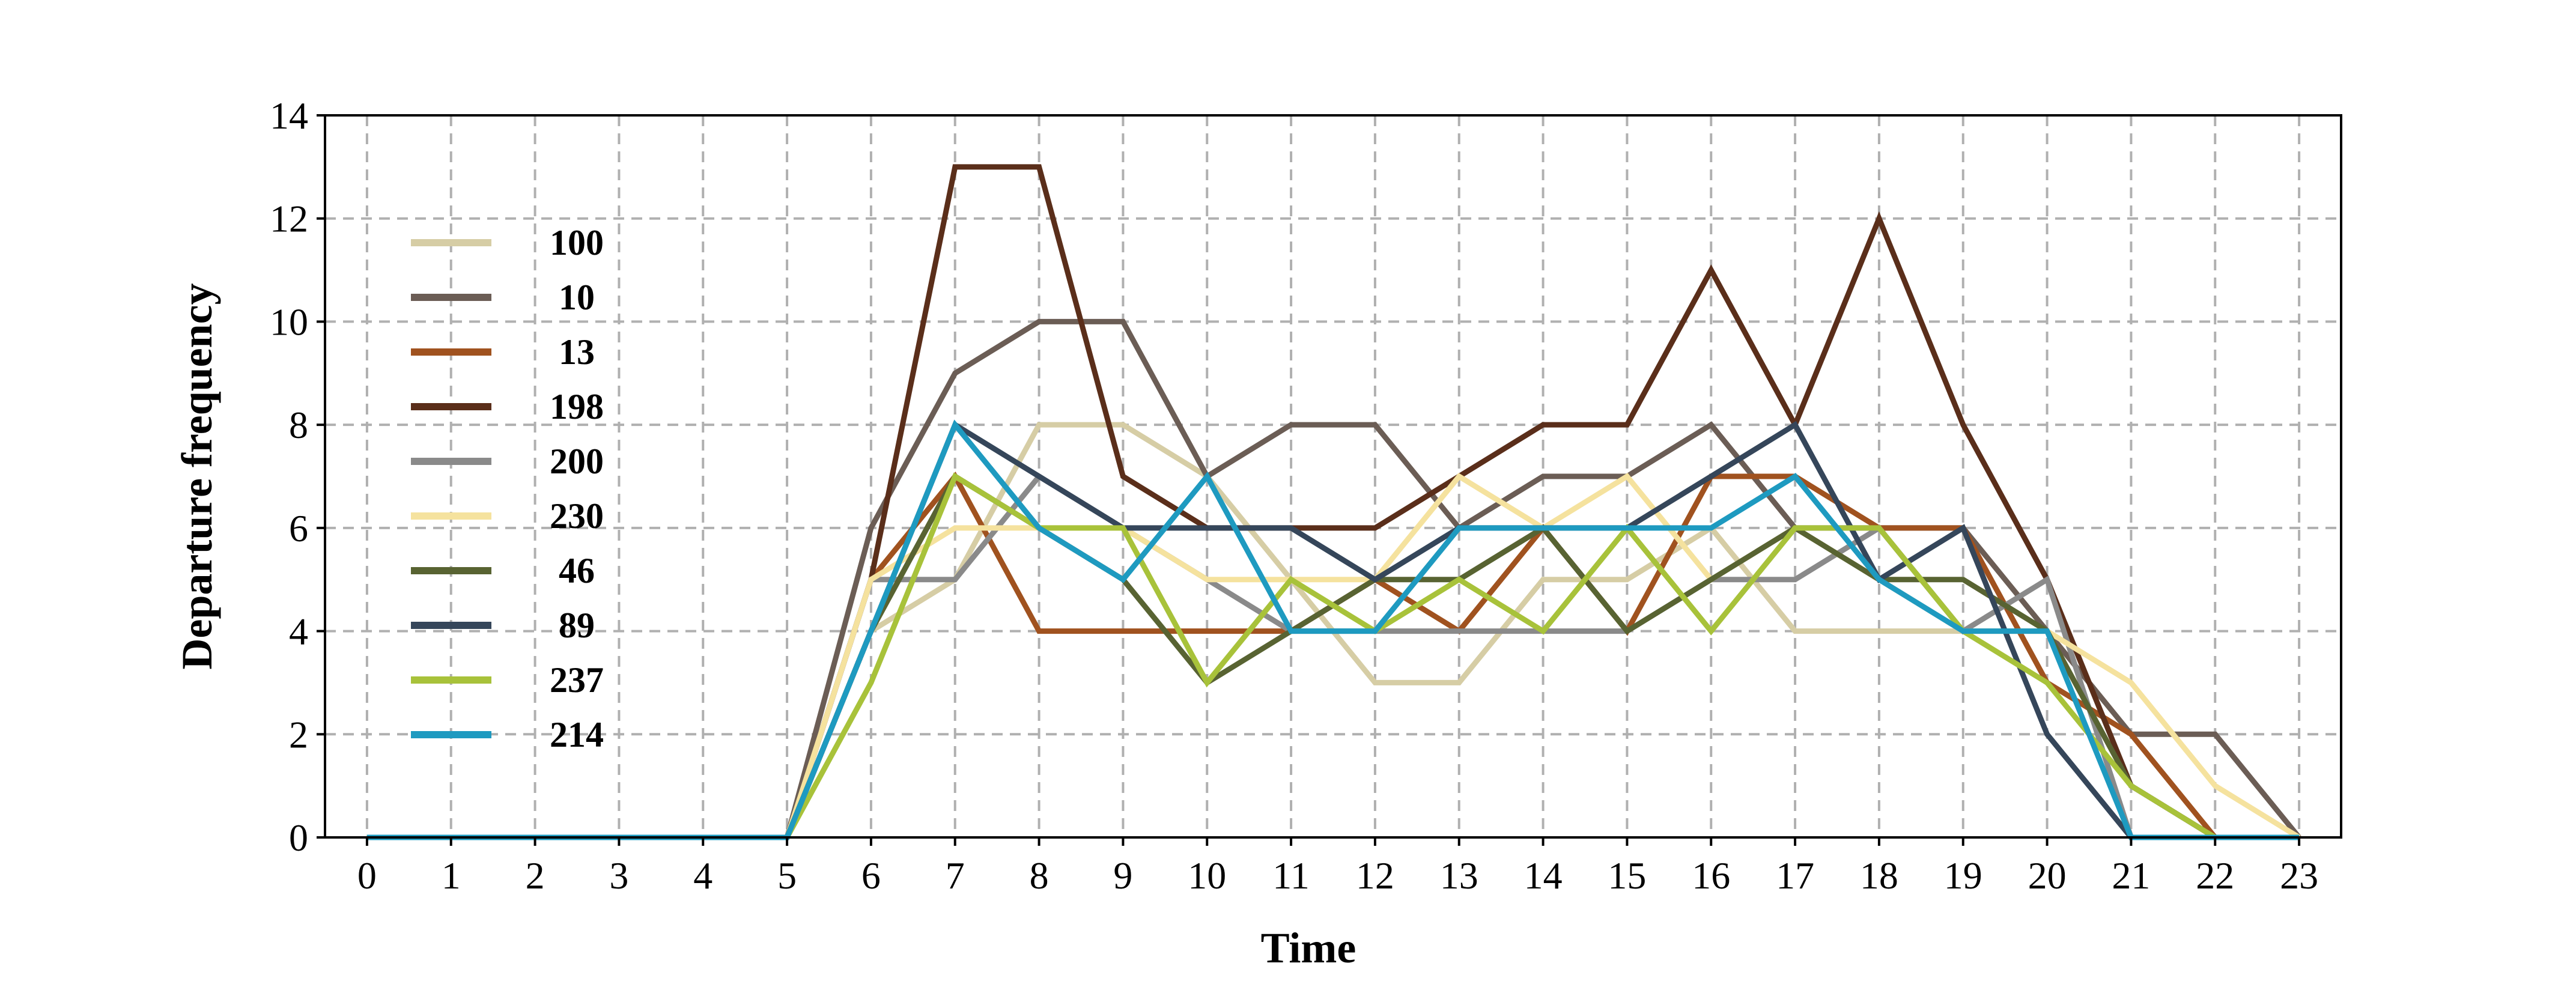 This screenshot has width=2576, height=996. Describe the element at coordinates (2299, 875) in the screenshot. I see `x-tick-label: 23` at that location.